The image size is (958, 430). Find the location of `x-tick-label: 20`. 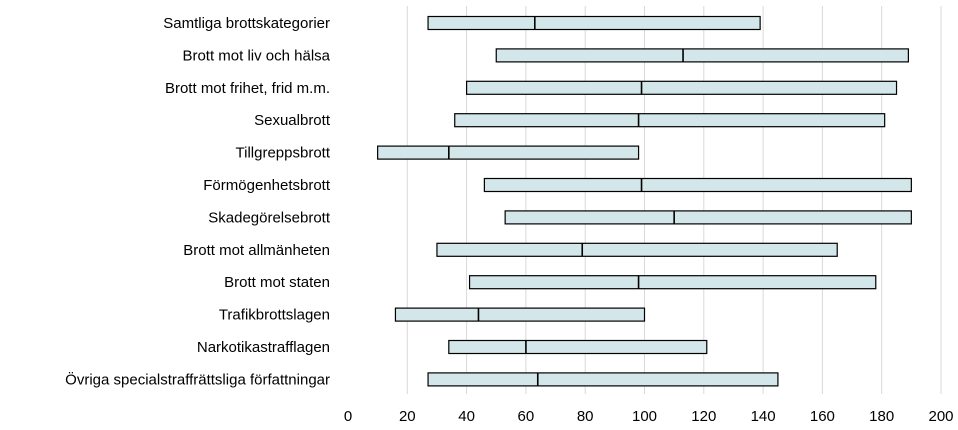

x-tick-label: 20 is located at coordinates (407, 416).